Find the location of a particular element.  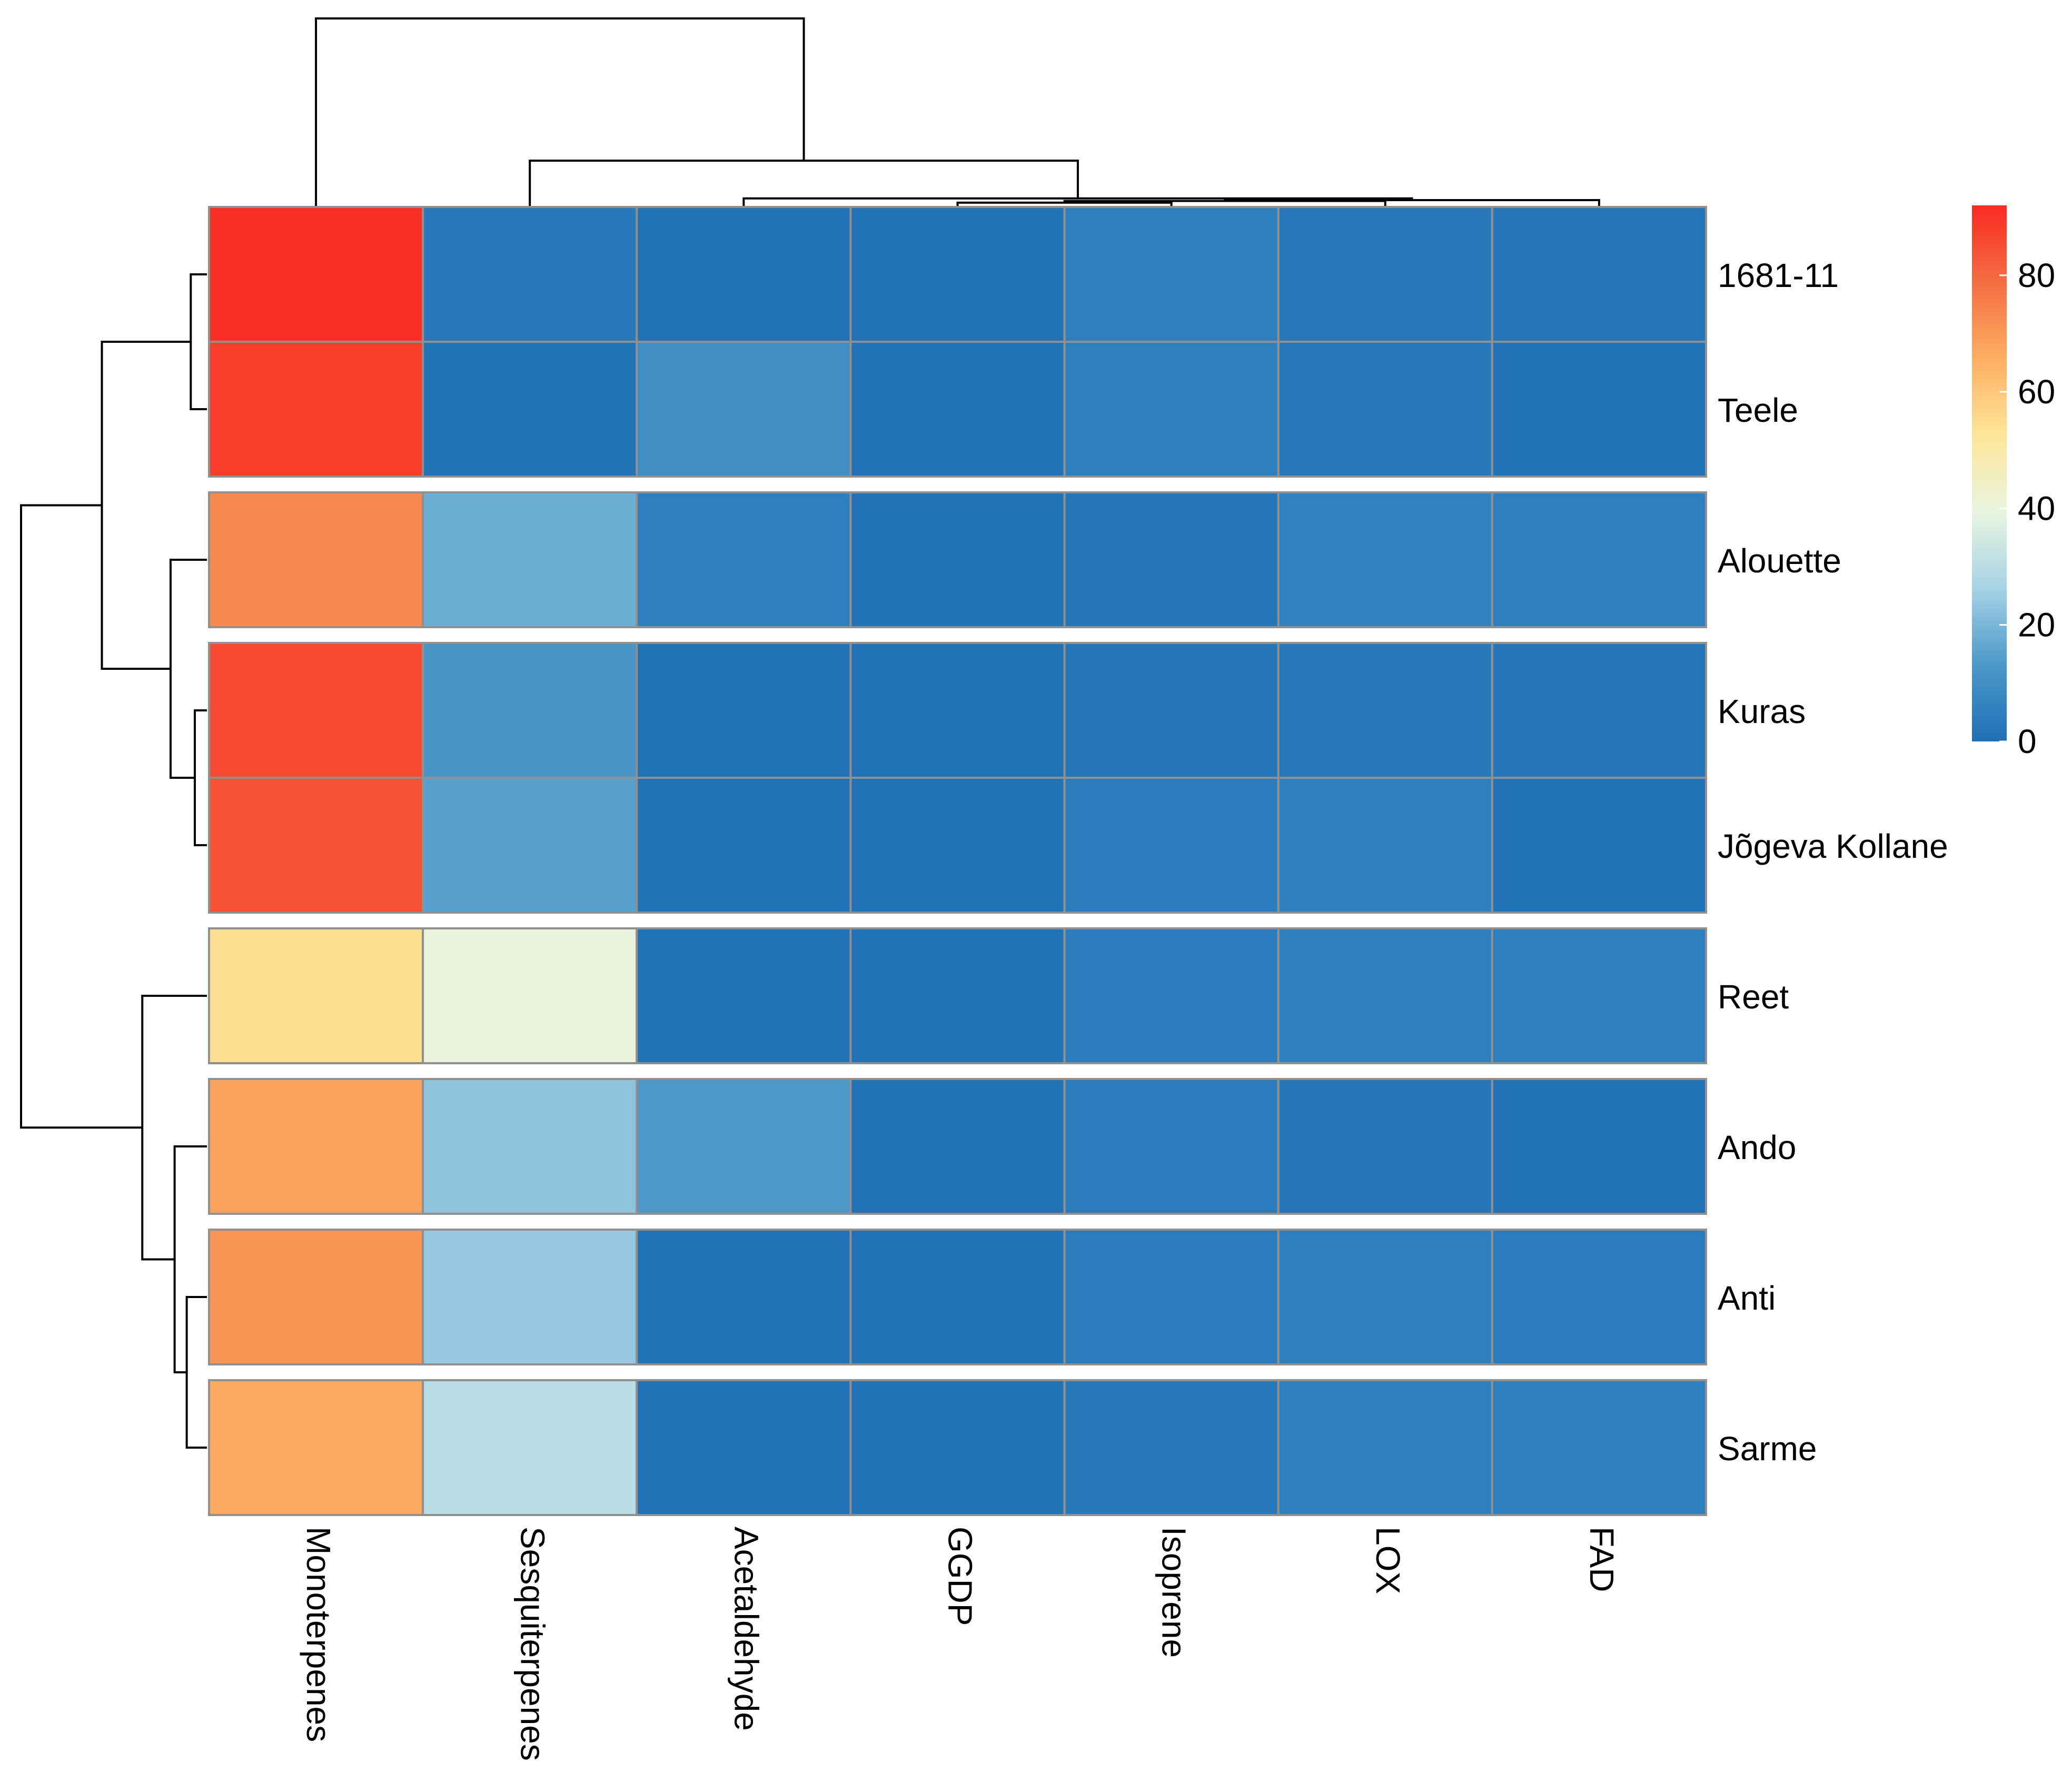

cell-sarme-isoprene is located at coordinates (1171, 1447).